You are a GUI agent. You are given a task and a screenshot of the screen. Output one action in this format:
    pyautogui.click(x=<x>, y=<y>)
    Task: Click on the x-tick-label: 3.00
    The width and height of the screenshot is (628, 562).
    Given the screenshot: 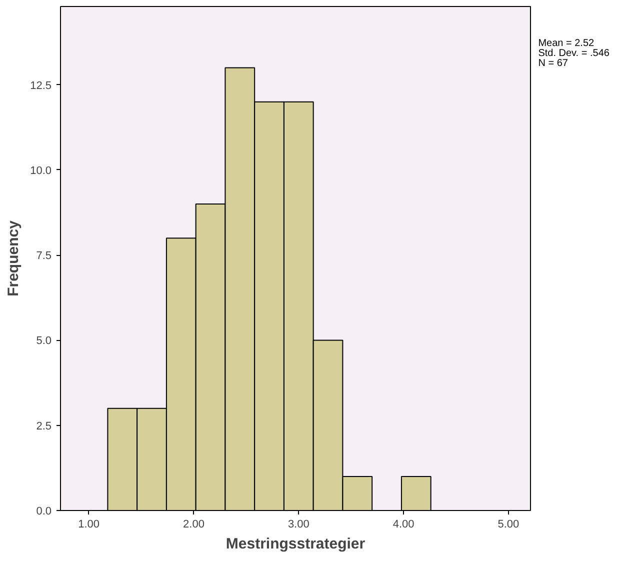 What is the action you would take?
    pyautogui.click(x=299, y=524)
    